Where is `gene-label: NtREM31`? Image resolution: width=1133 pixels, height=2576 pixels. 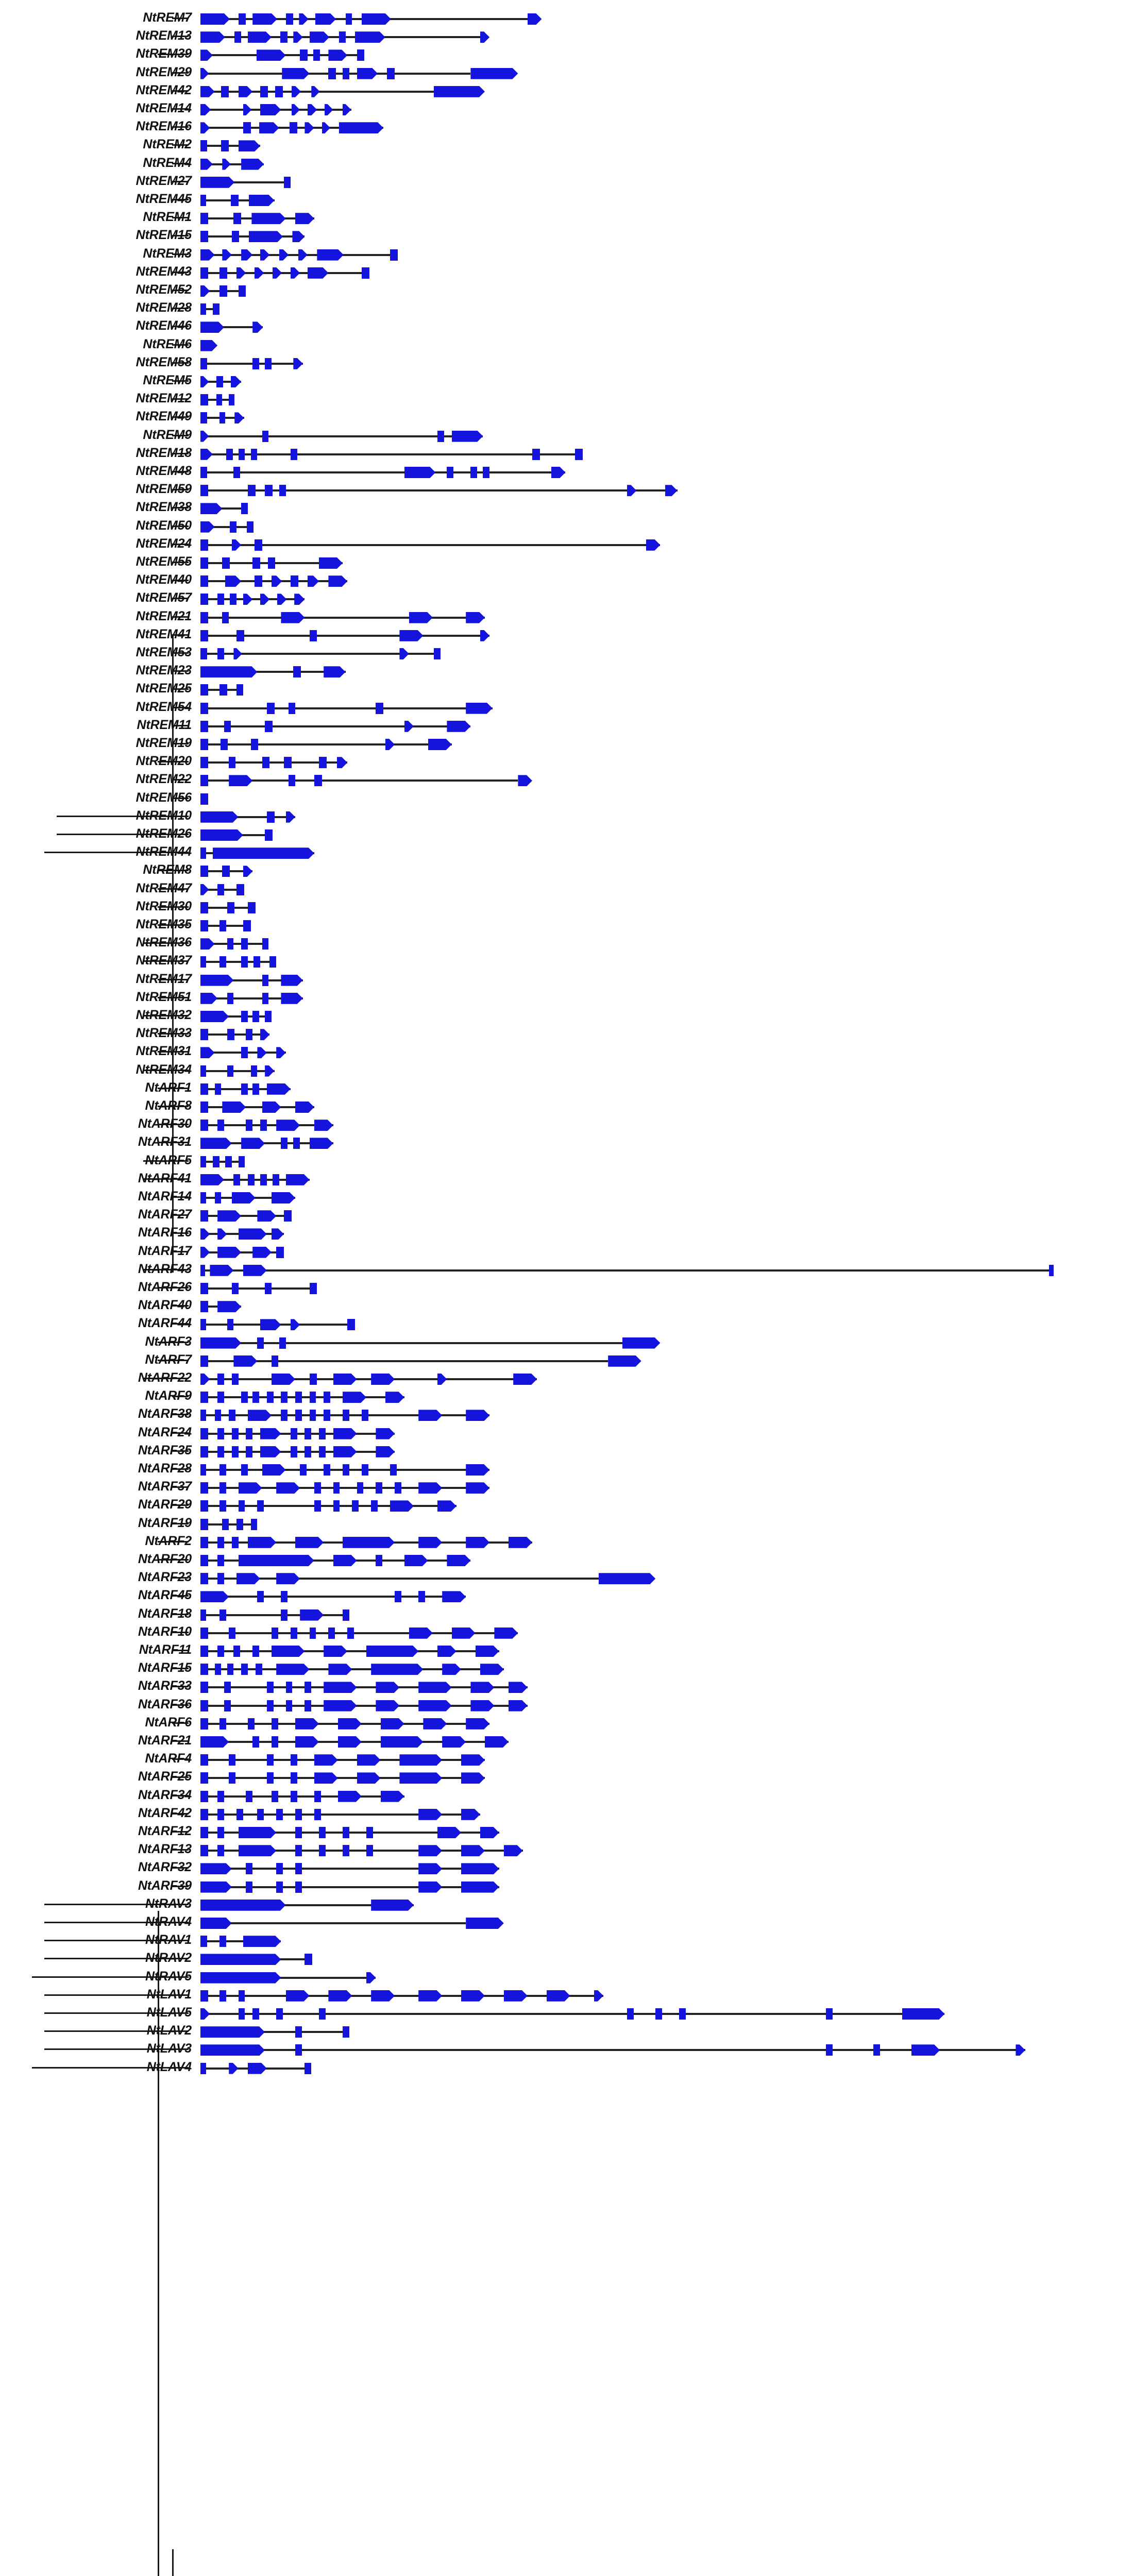 gene-label: NtREM31 is located at coordinates (164, 1051).